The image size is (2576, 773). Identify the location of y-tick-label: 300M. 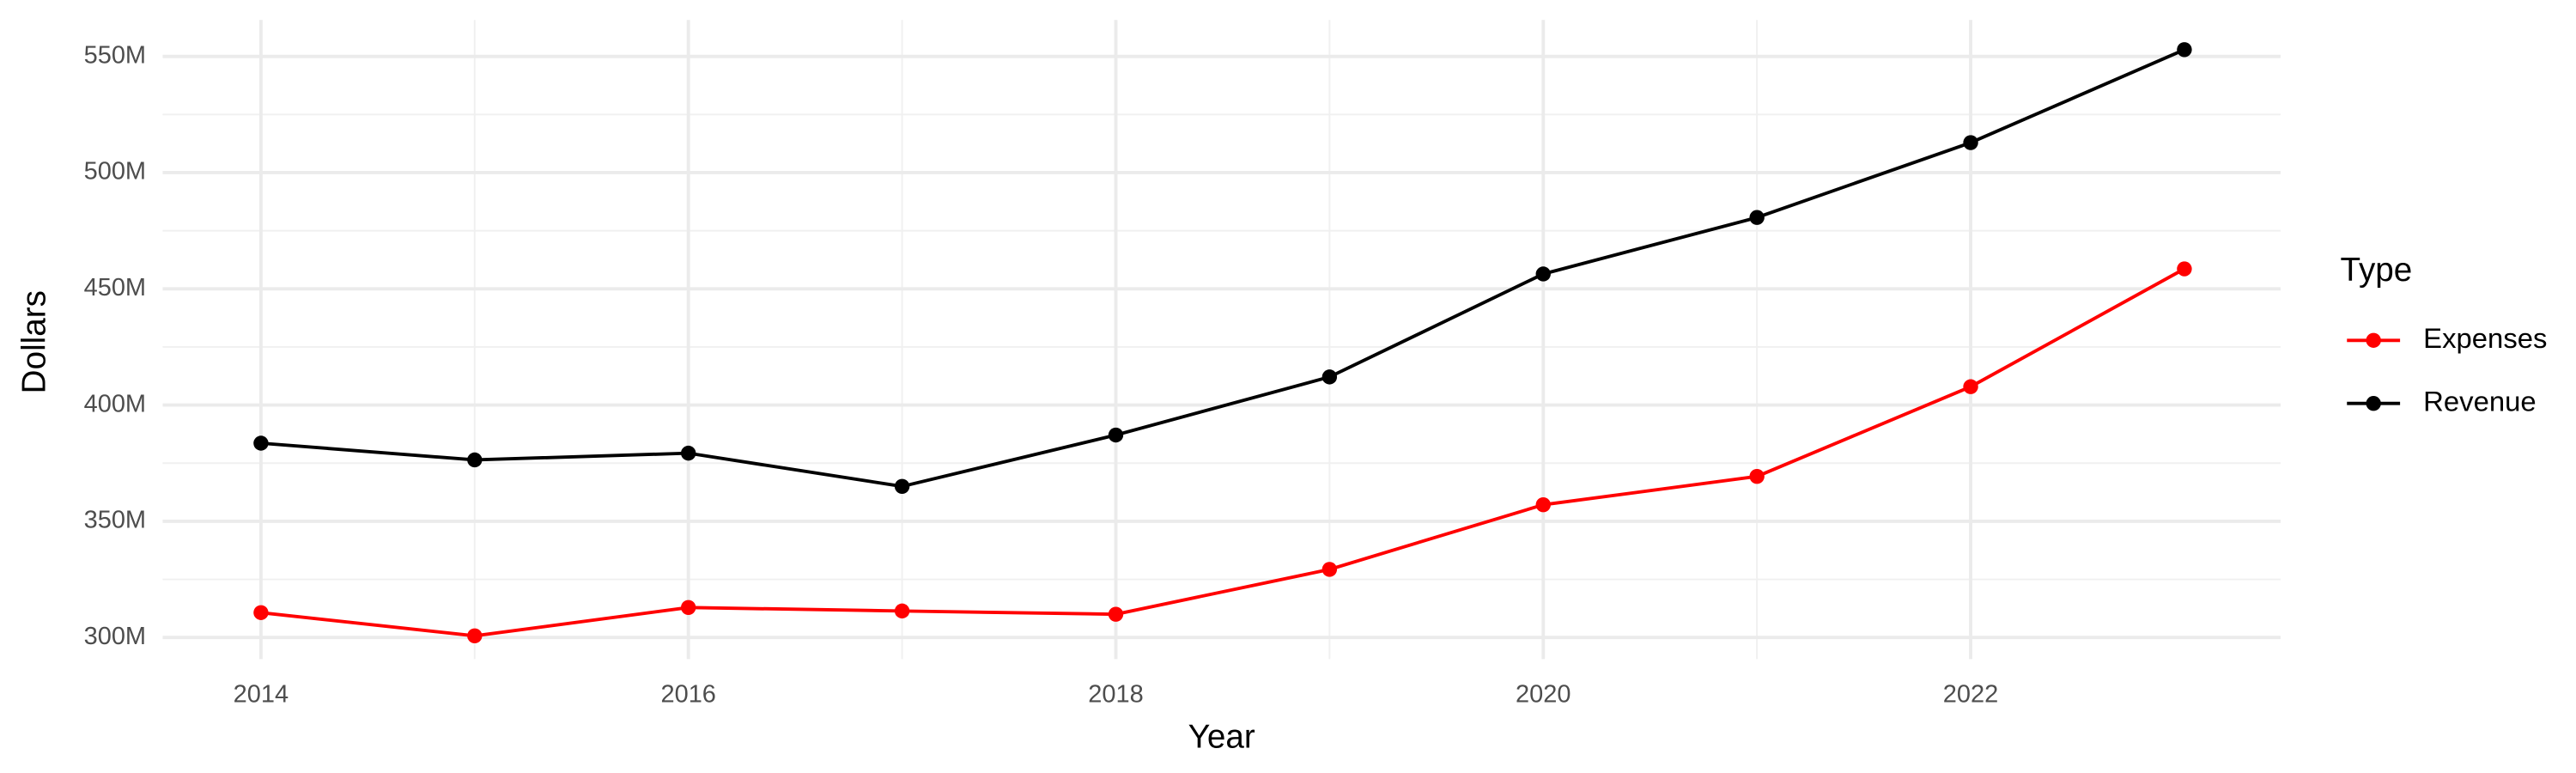
(116, 636).